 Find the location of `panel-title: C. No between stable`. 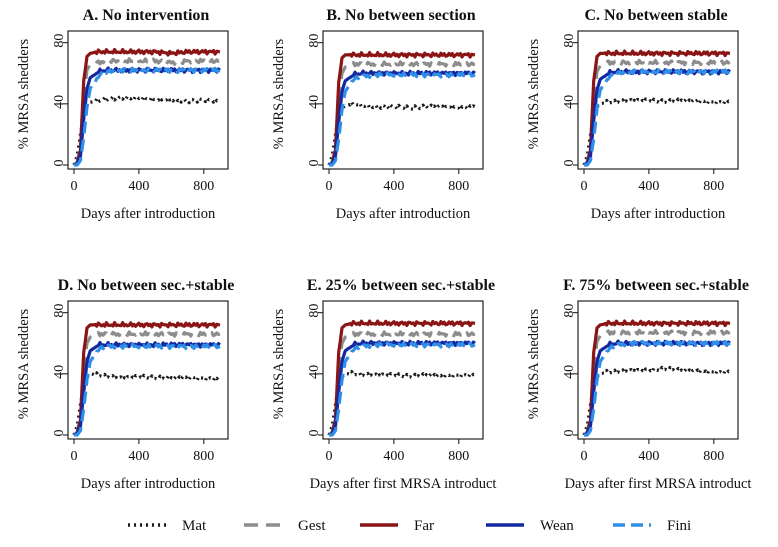

panel-title: C. No between stable is located at coordinates (655, 15).